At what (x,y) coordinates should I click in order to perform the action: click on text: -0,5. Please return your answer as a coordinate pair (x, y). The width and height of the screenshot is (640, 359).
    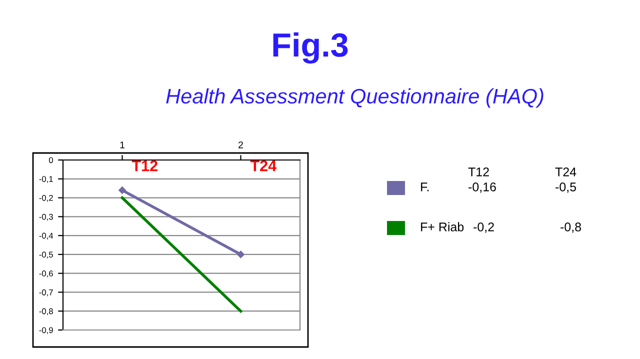
    Looking at the image, I should click on (566, 187).